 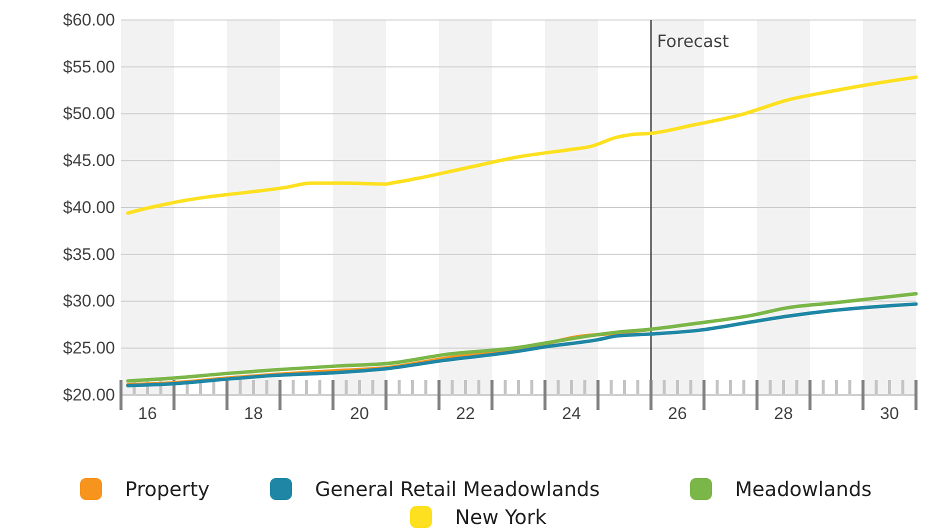 What do you see at coordinates (89, 301) in the screenshot?
I see `y-tick-label: $30.00` at bounding box center [89, 301].